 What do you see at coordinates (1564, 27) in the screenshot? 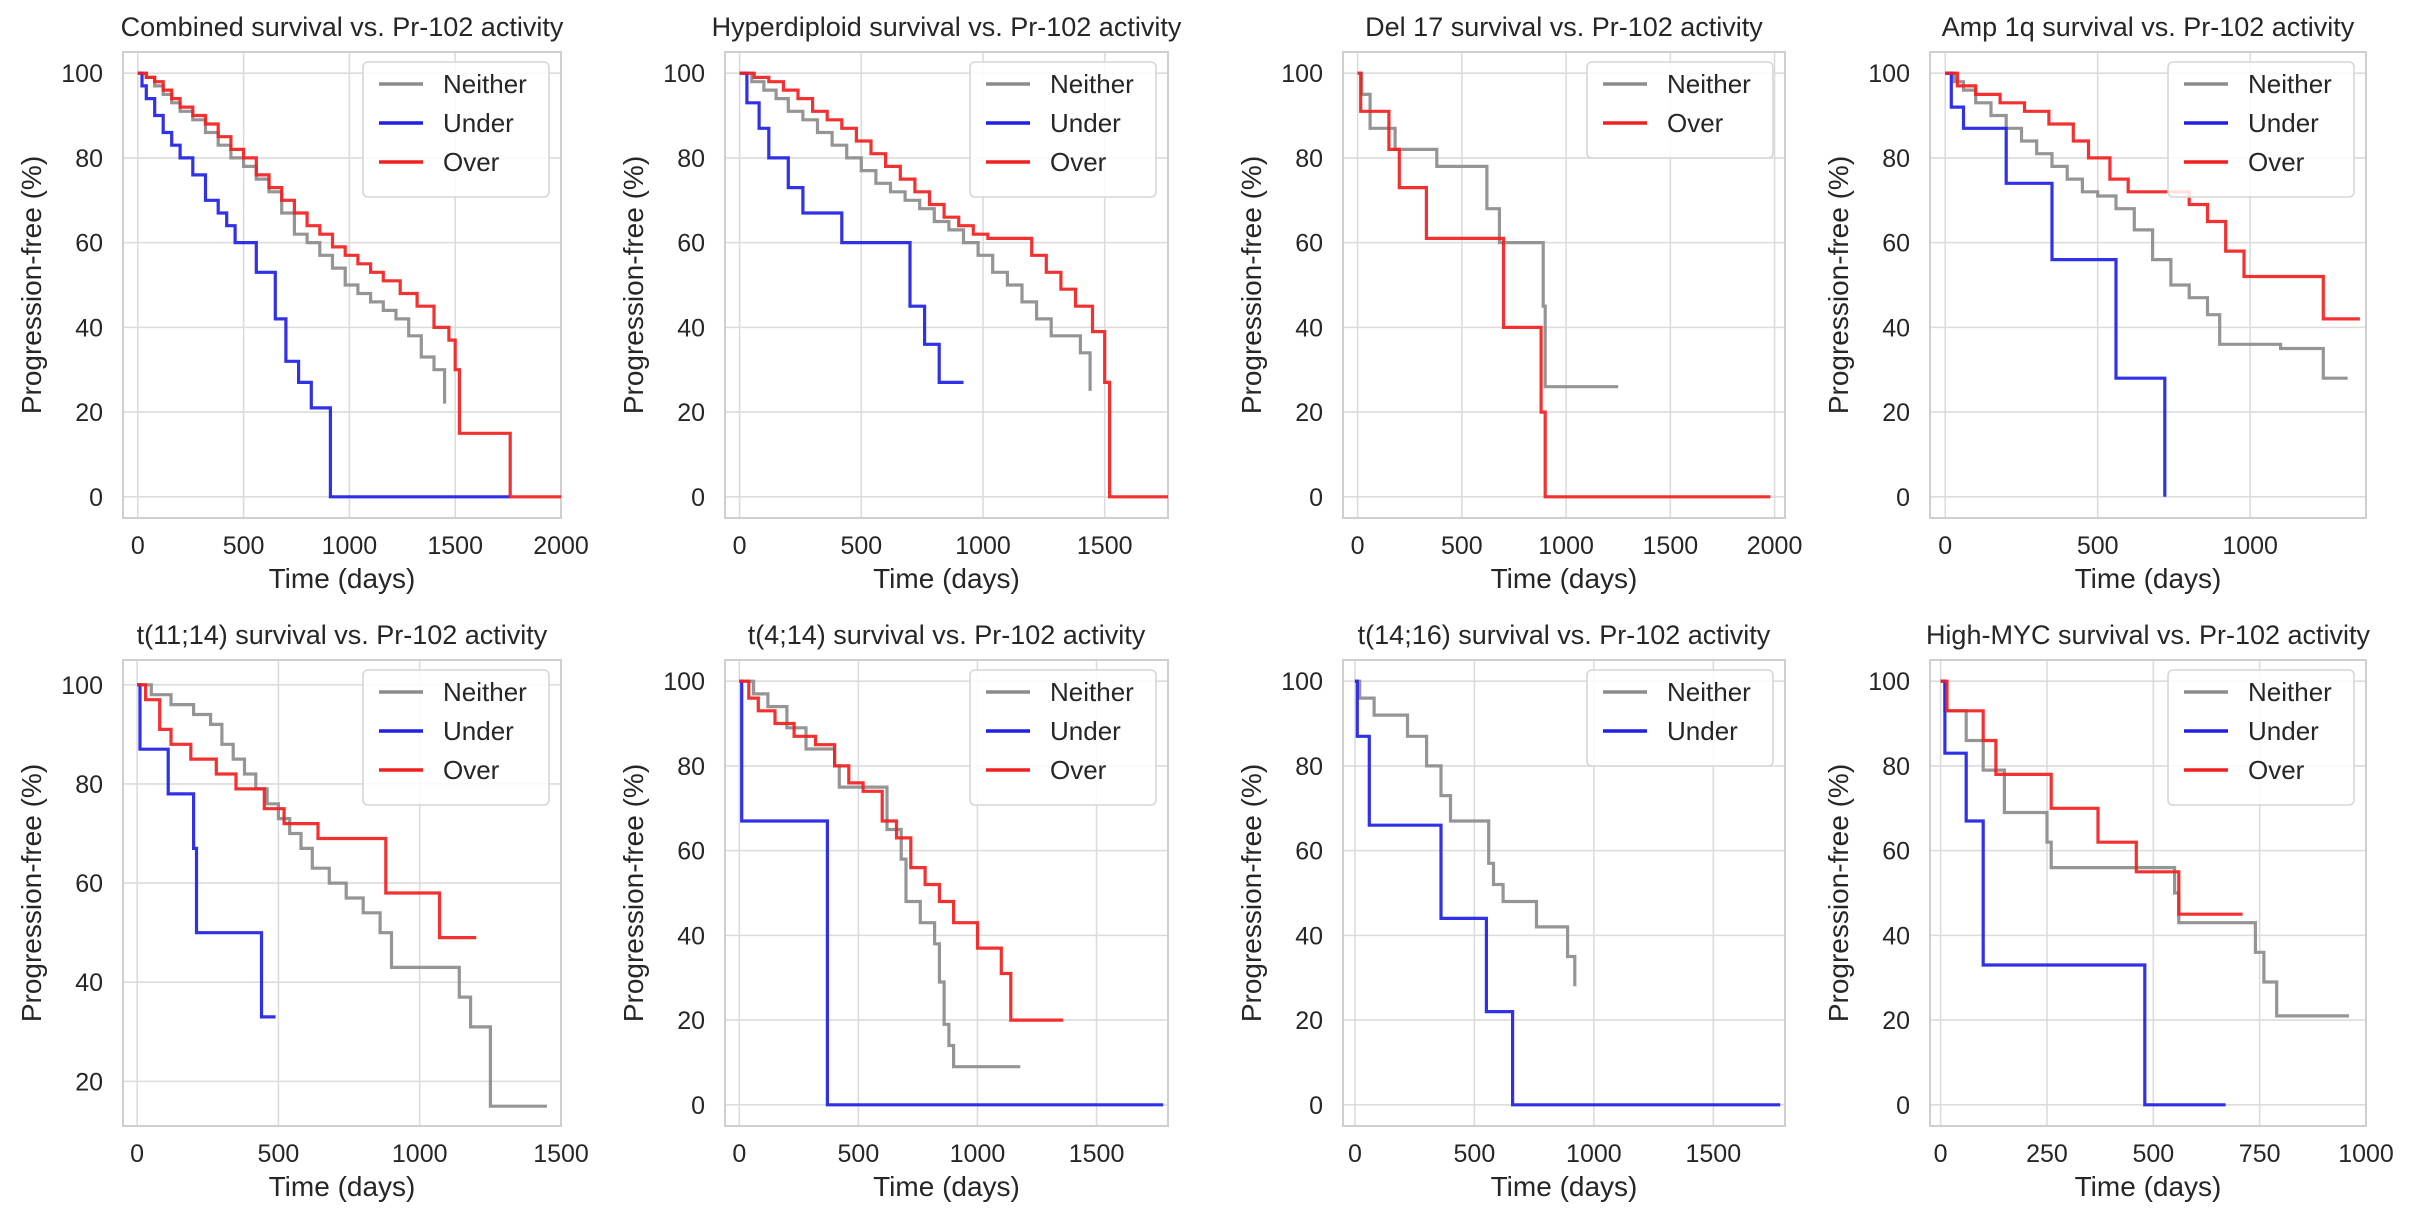
I see `chart-title: Del 17 survival vs. Pr-102 activity` at bounding box center [1564, 27].